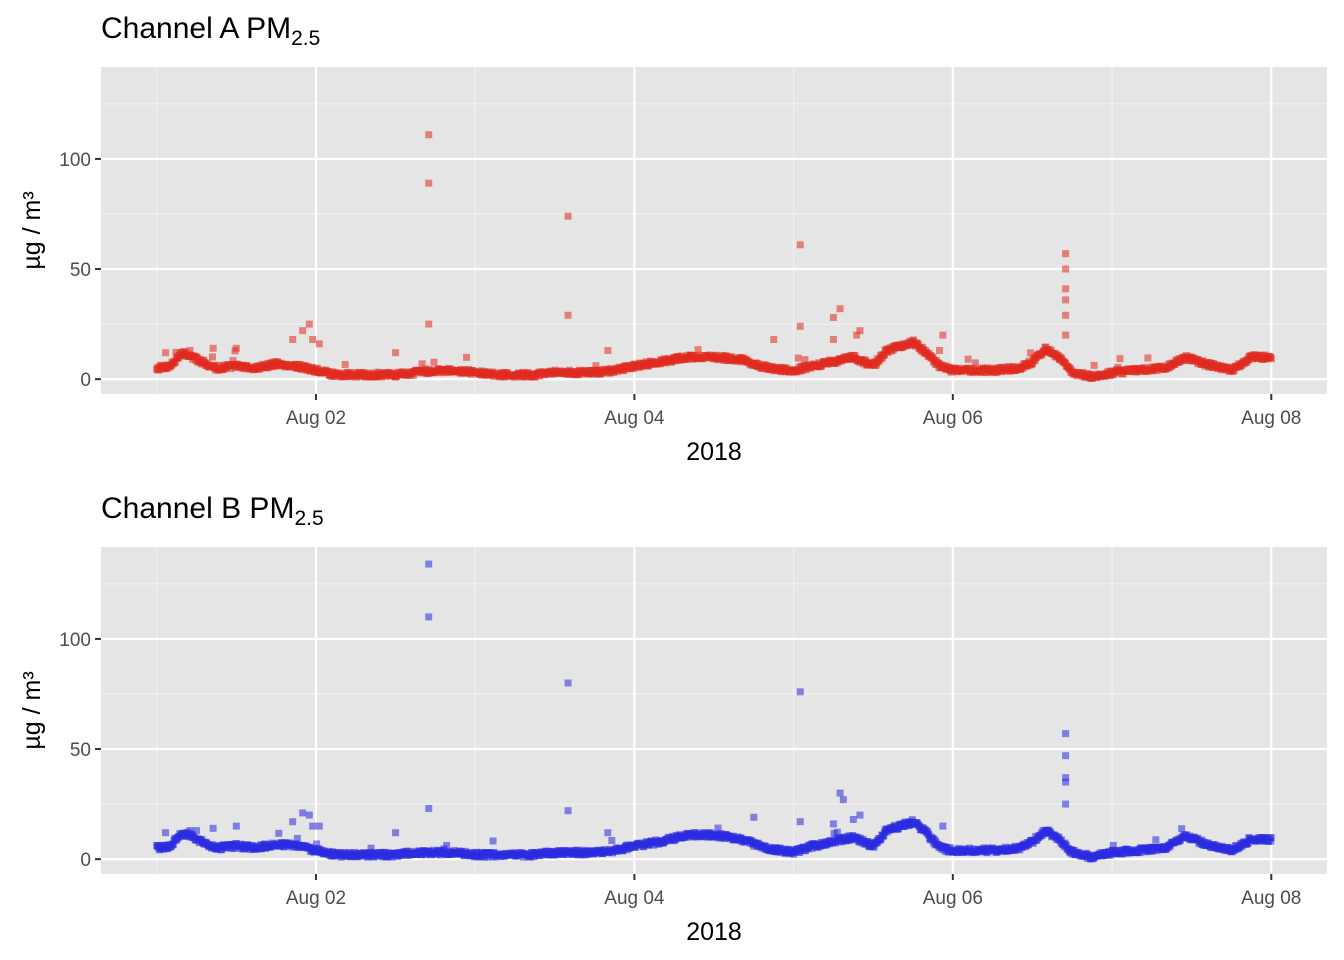  I want to click on chart-title: Channel B PM2.5, so click(212, 511).